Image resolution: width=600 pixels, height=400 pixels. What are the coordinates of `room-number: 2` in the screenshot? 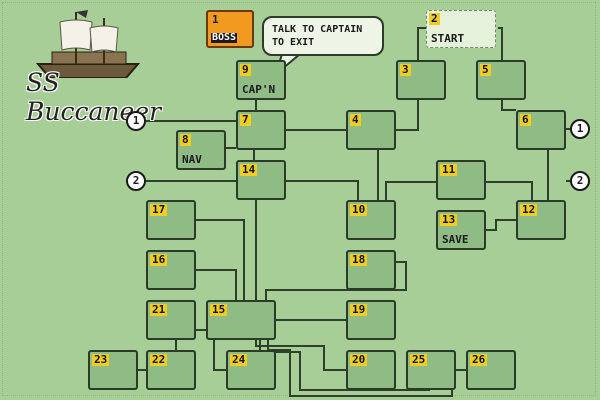 It's located at (434, 18).